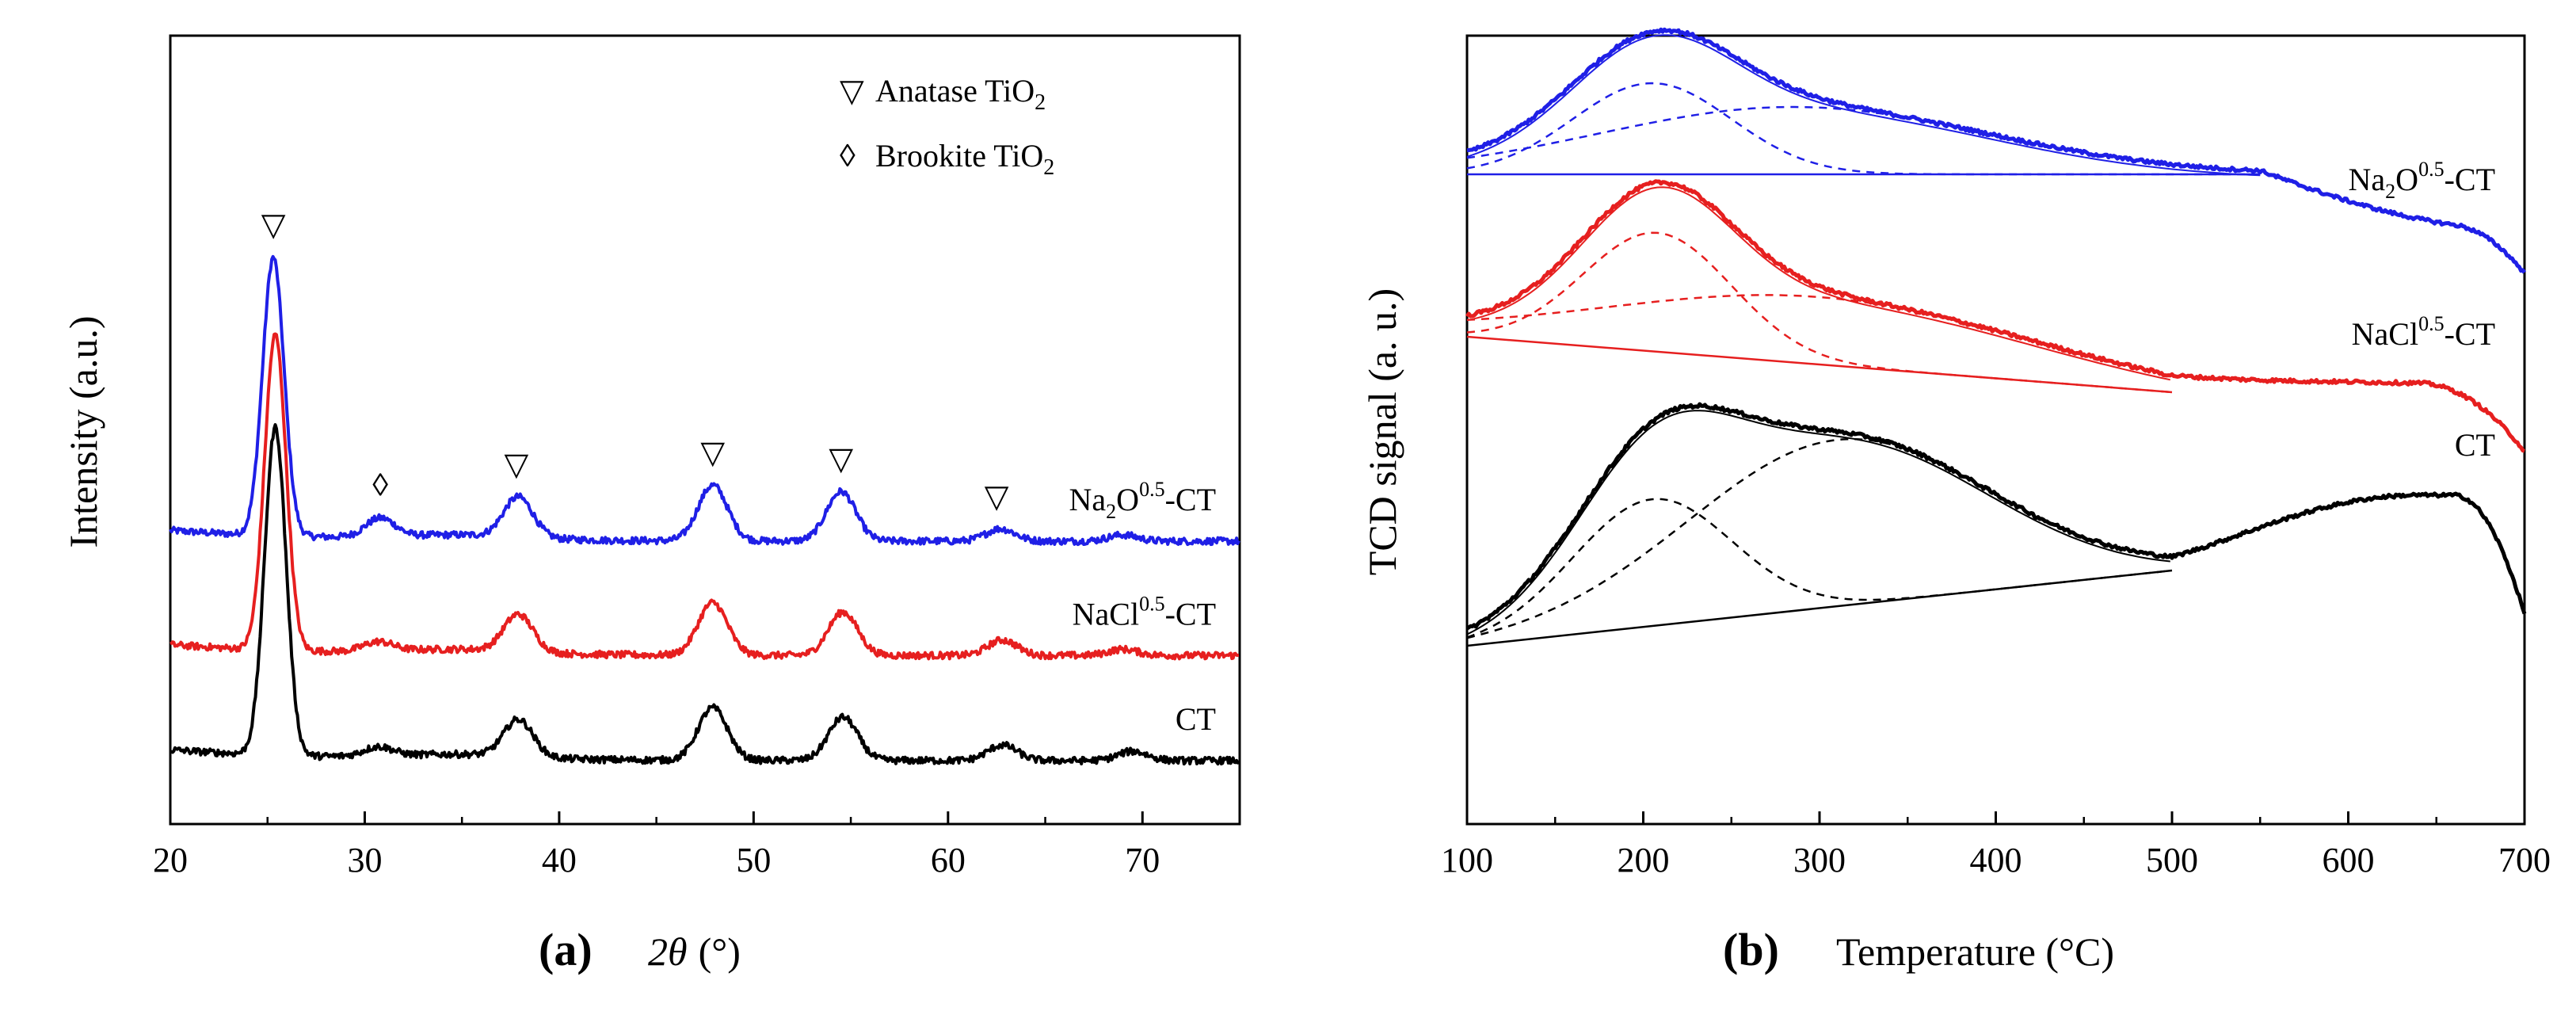 The image size is (2576, 1015). What do you see at coordinates (1143, 861) in the screenshot?
I see `panel-a-tick-label: 70` at bounding box center [1143, 861].